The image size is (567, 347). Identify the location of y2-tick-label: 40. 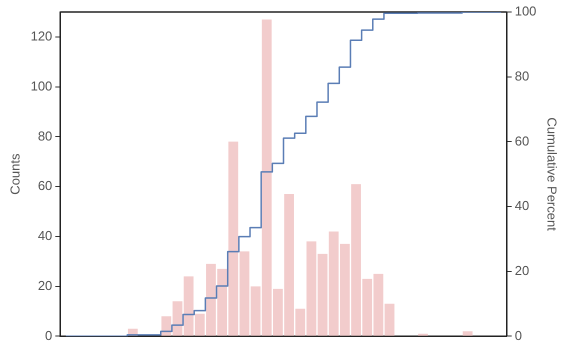
(522, 206).